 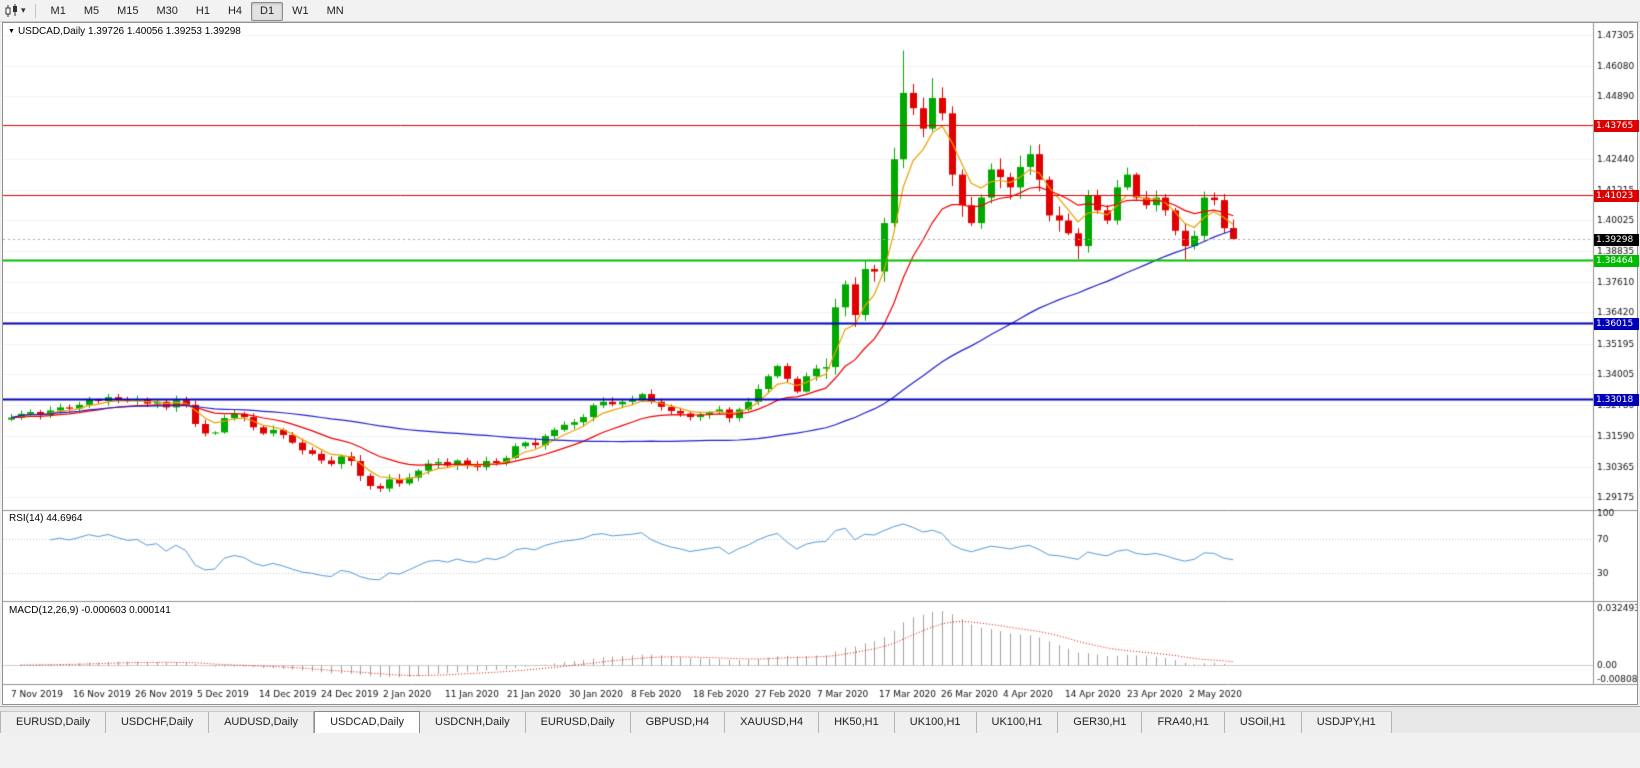 I want to click on current-price-badge: 1.39298, so click(x=1616, y=240).